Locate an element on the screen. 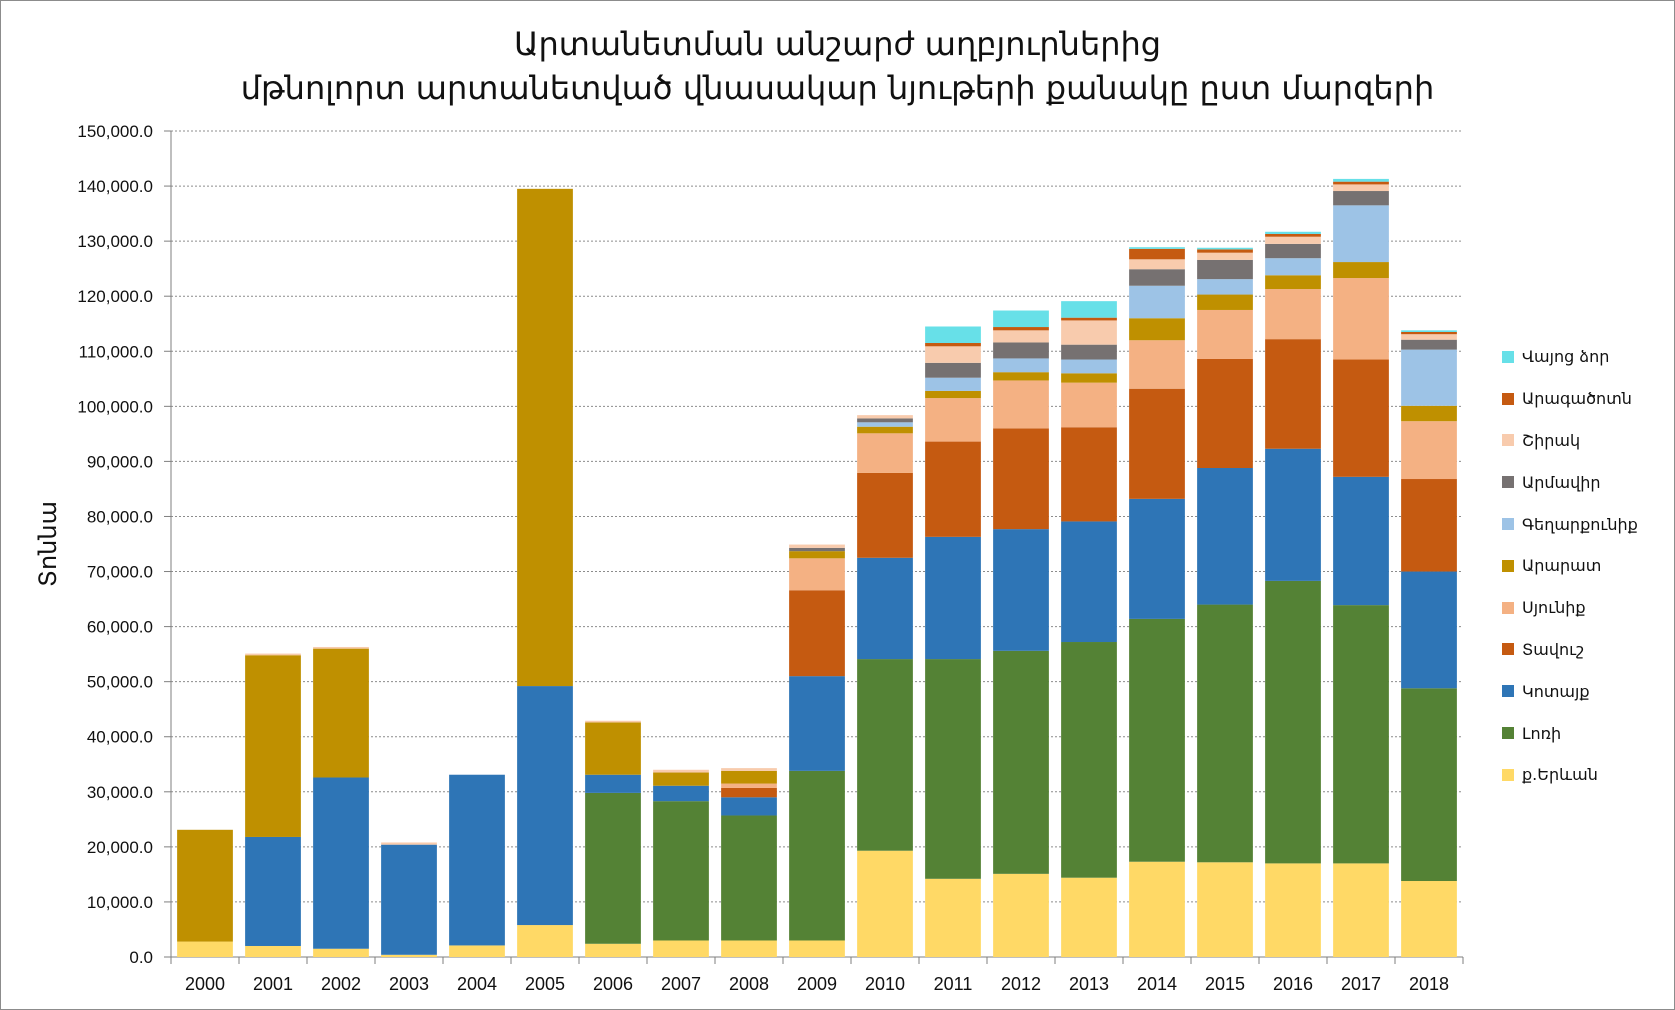  legend-item: Վայոց ձոր is located at coordinates (1587, 357).